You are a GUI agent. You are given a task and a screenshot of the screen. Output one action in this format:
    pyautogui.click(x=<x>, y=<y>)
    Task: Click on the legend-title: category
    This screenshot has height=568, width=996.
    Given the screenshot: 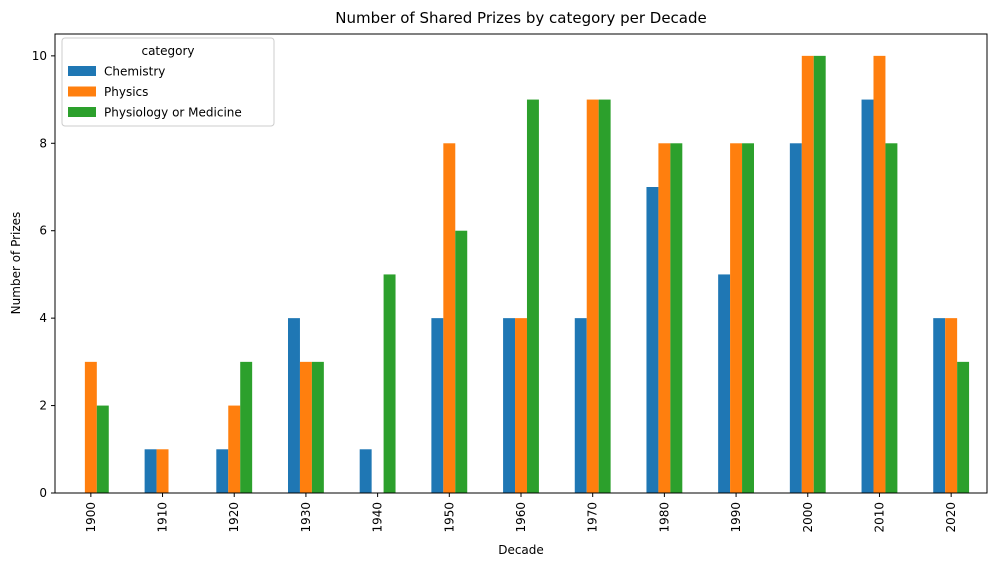 What is the action you would take?
    pyautogui.click(x=167, y=51)
    